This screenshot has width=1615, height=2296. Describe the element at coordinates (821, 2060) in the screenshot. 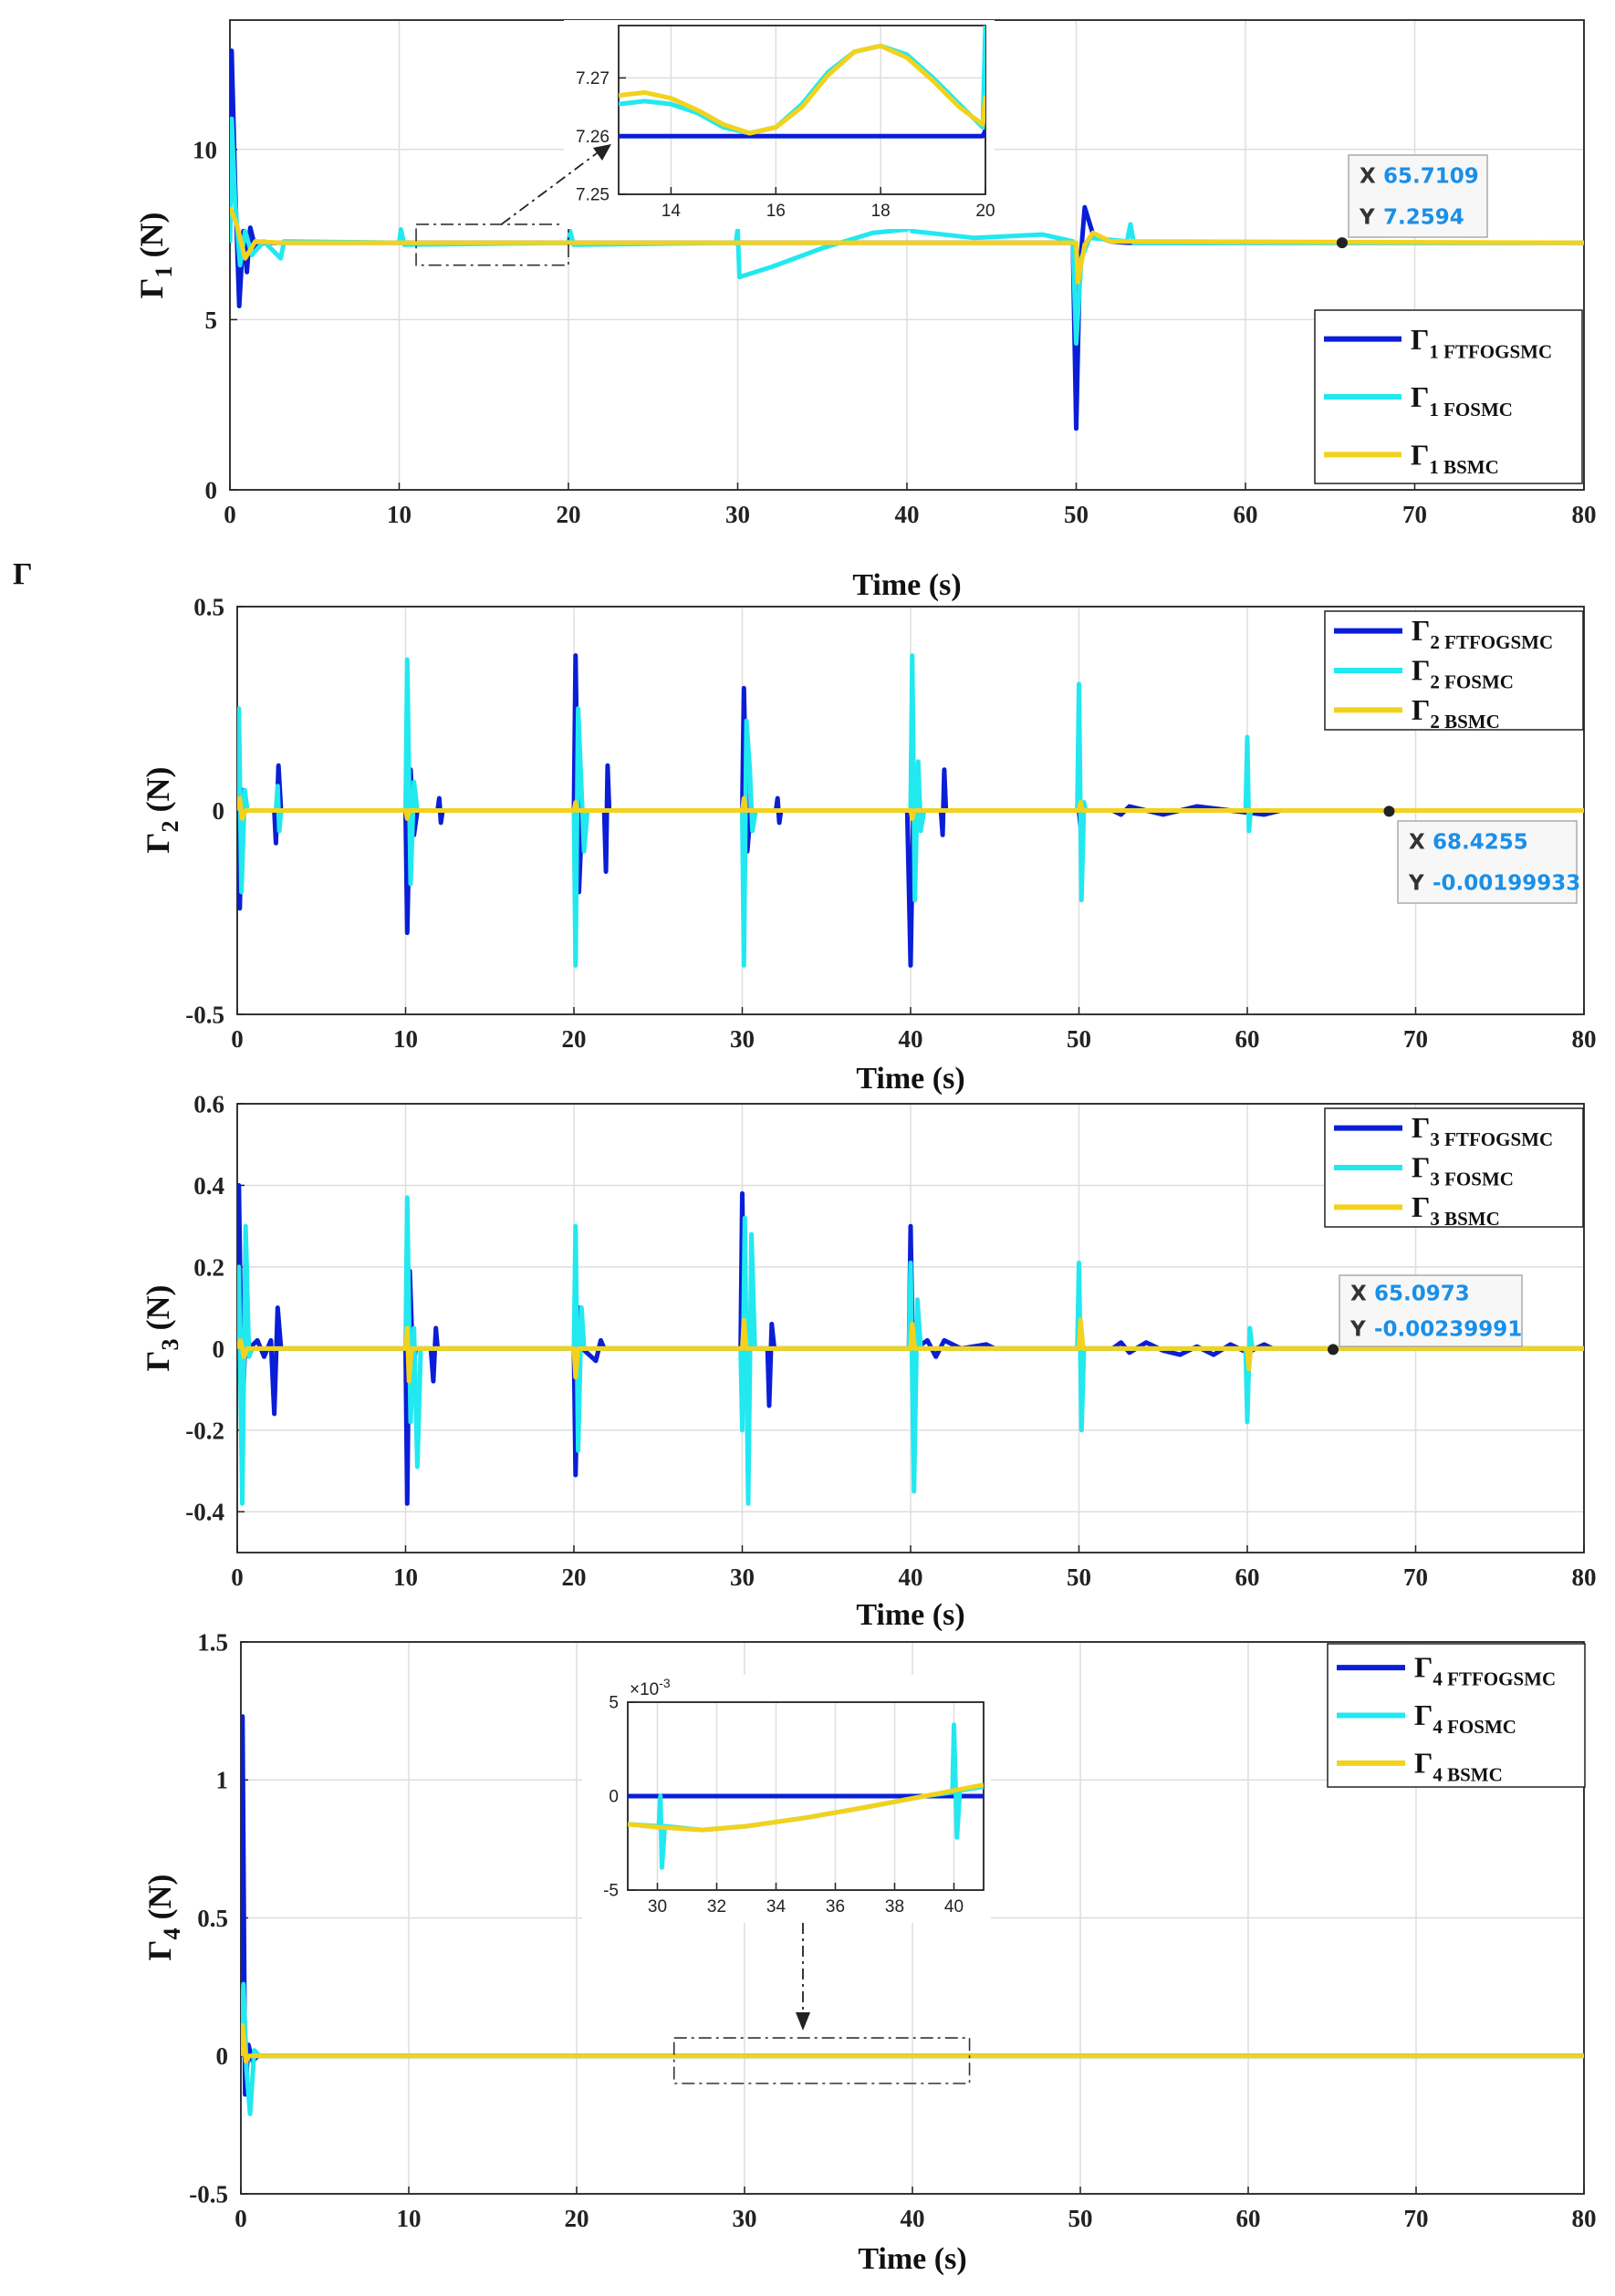

I see `zoom-region-box` at that location.